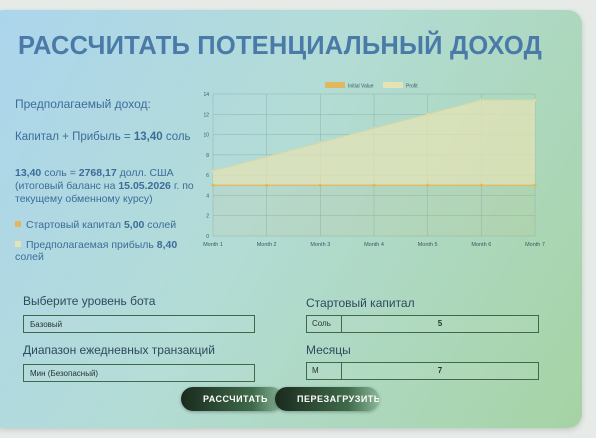  I want to click on series-profit-area, so click(374, 143).